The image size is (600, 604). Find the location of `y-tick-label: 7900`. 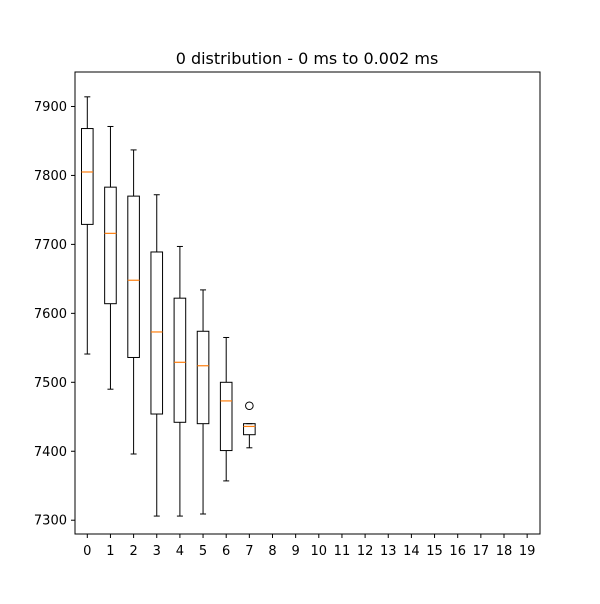

y-tick-label: 7900 is located at coordinates (50, 107).